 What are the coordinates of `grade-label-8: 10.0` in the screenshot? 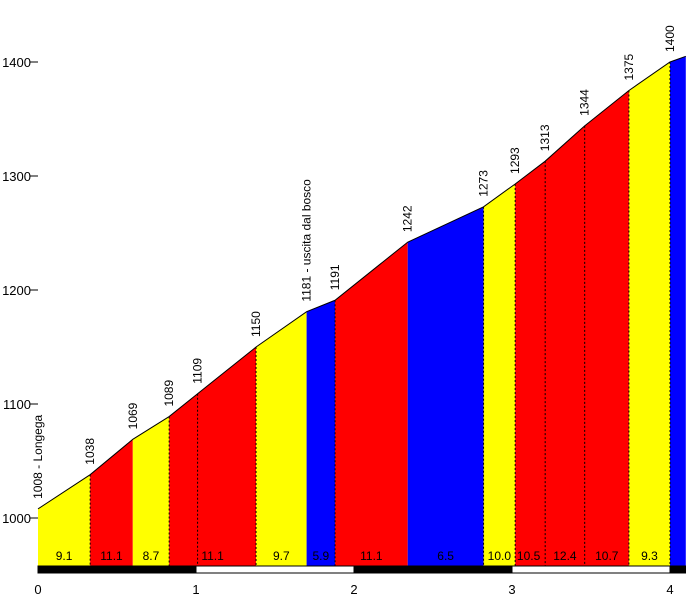 It's located at (500, 556).